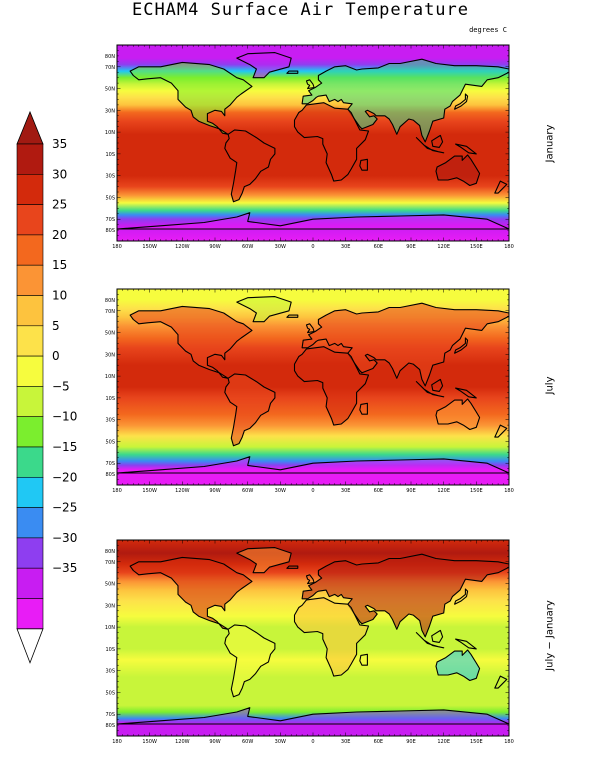 Image resolution: width=601 pixels, height=781 pixels. I want to click on coastline-britain, so click(310, 84).